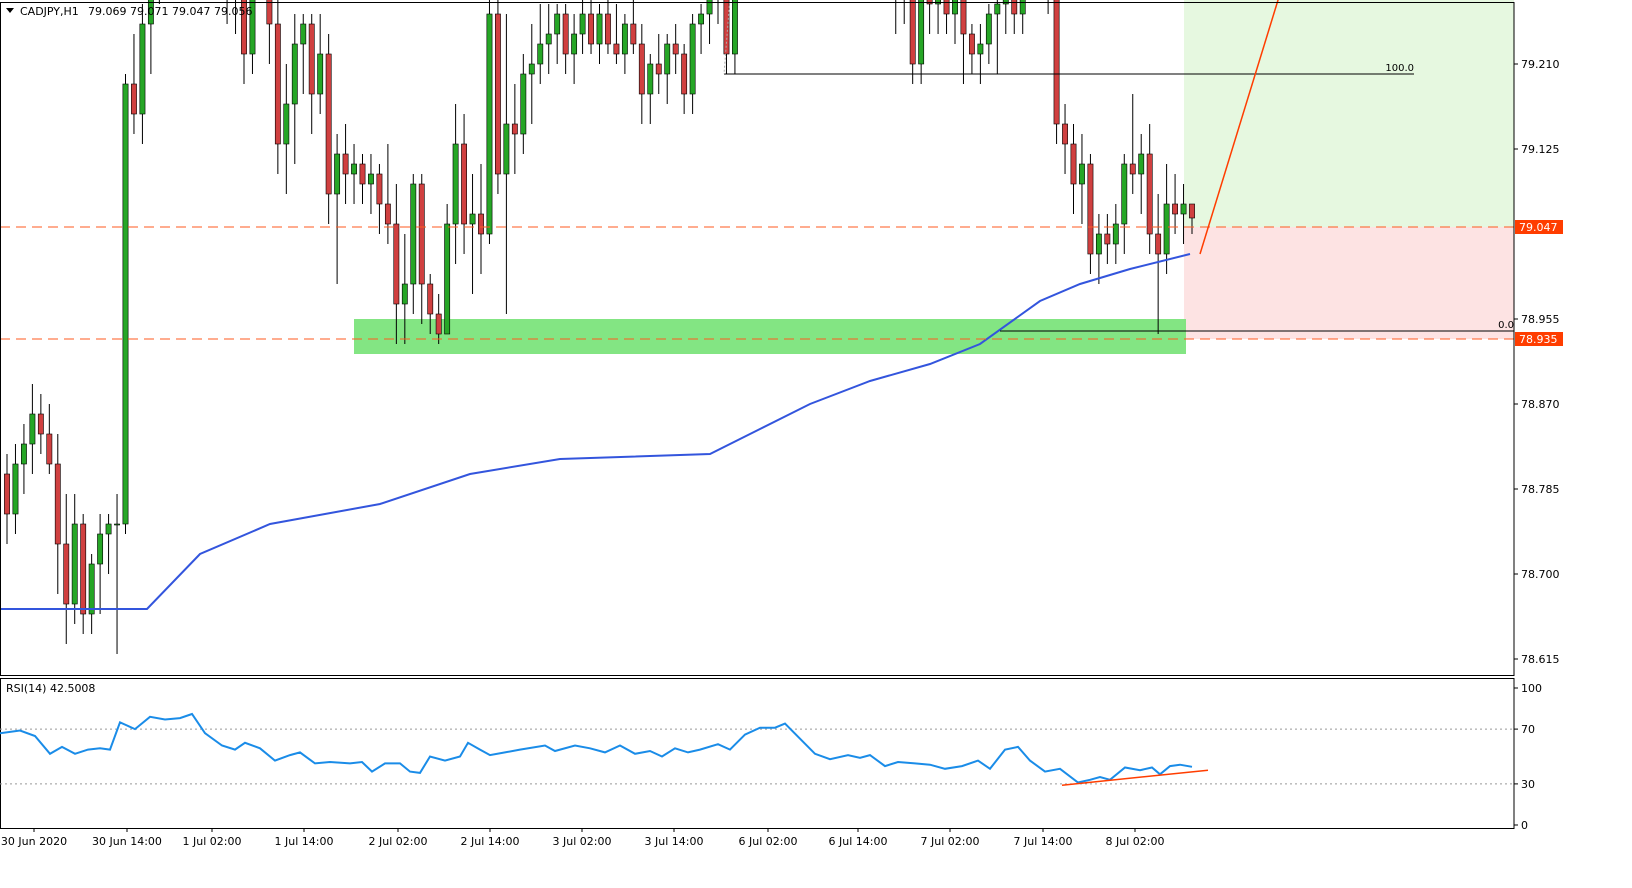 The width and height of the screenshot is (1632, 888). Describe the element at coordinates (1135, 841) in the screenshot. I see `time-tick-label: 8 Jul 02:00` at that location.